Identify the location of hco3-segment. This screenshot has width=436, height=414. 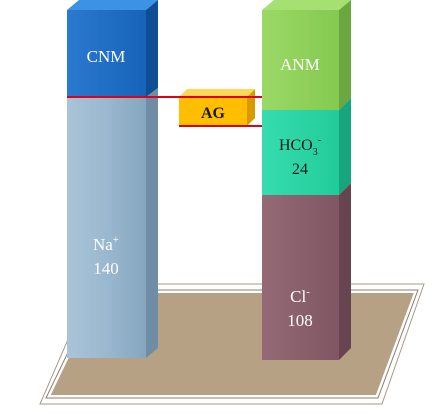
(300, 152).